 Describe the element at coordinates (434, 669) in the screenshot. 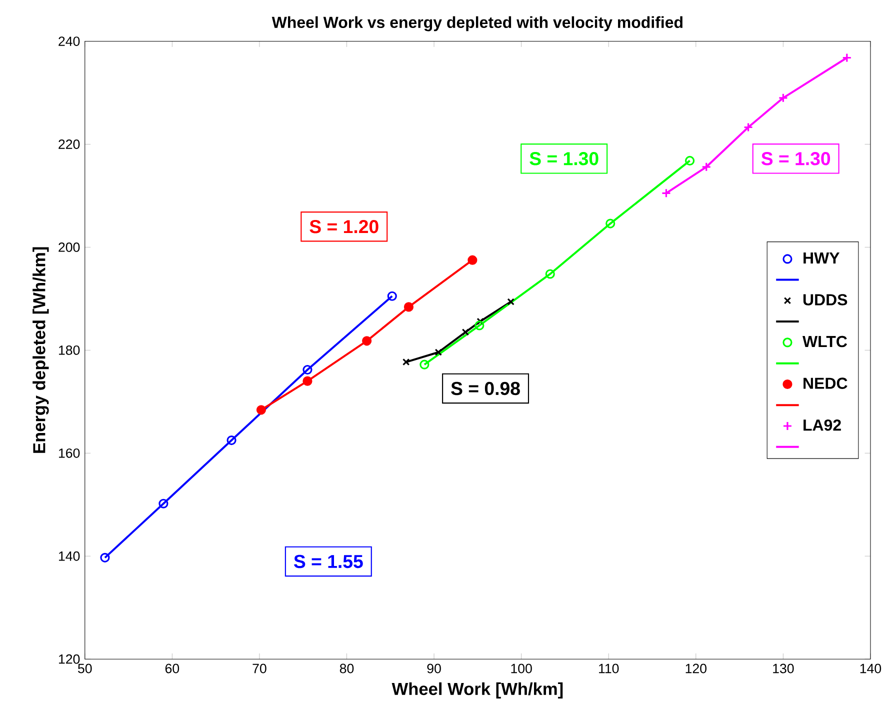

I see `x-tick-label: 90` at that location.